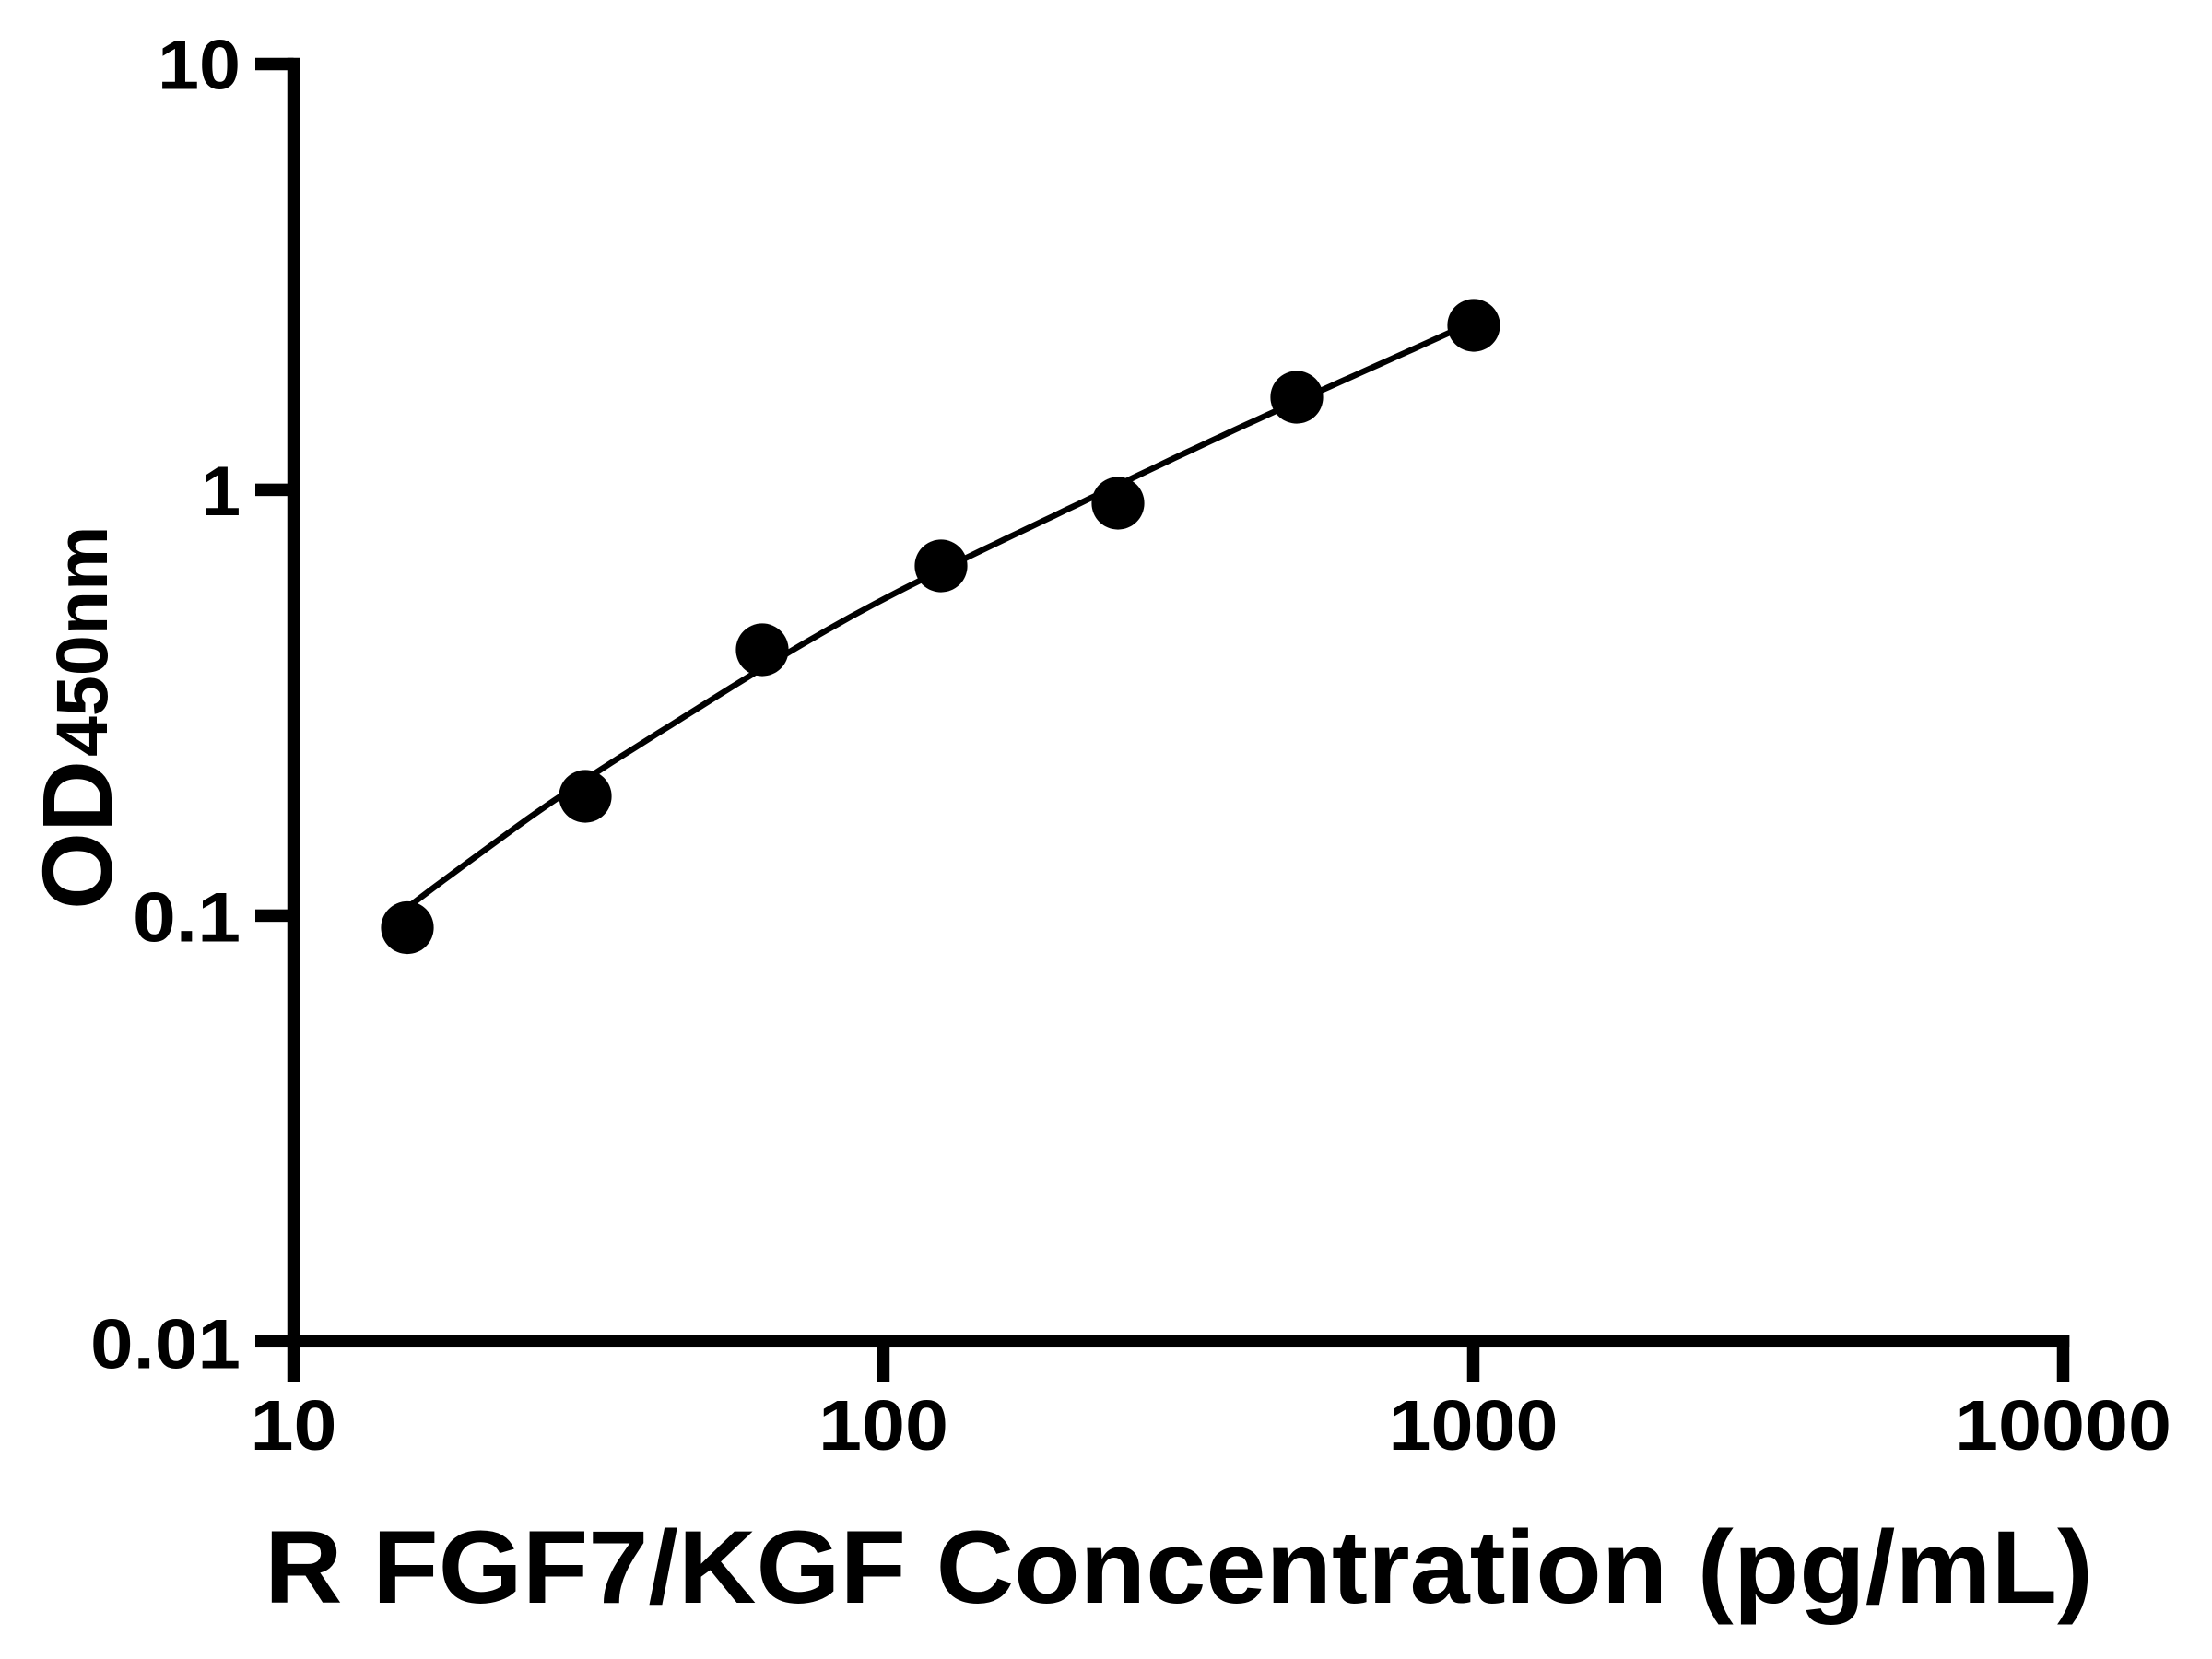 The height and width of the screenshot is (1659, 2212). Describe the element at coordinates (1474, 1425) in the screenshot. I see `svg-text: 1000` at that location.